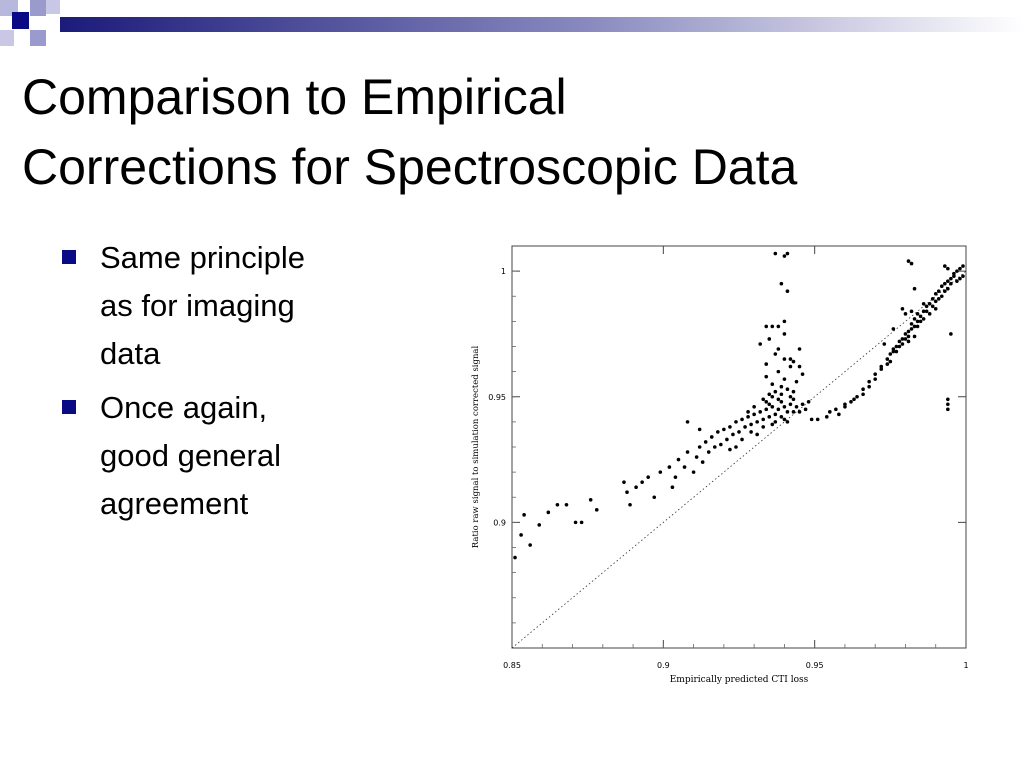 This screenshot has height=768, width=1024. What do you see at coordinates (663, 665) in the screenshot?
I see `x-tick-label: 0.9` at bounding box center [663, 665].